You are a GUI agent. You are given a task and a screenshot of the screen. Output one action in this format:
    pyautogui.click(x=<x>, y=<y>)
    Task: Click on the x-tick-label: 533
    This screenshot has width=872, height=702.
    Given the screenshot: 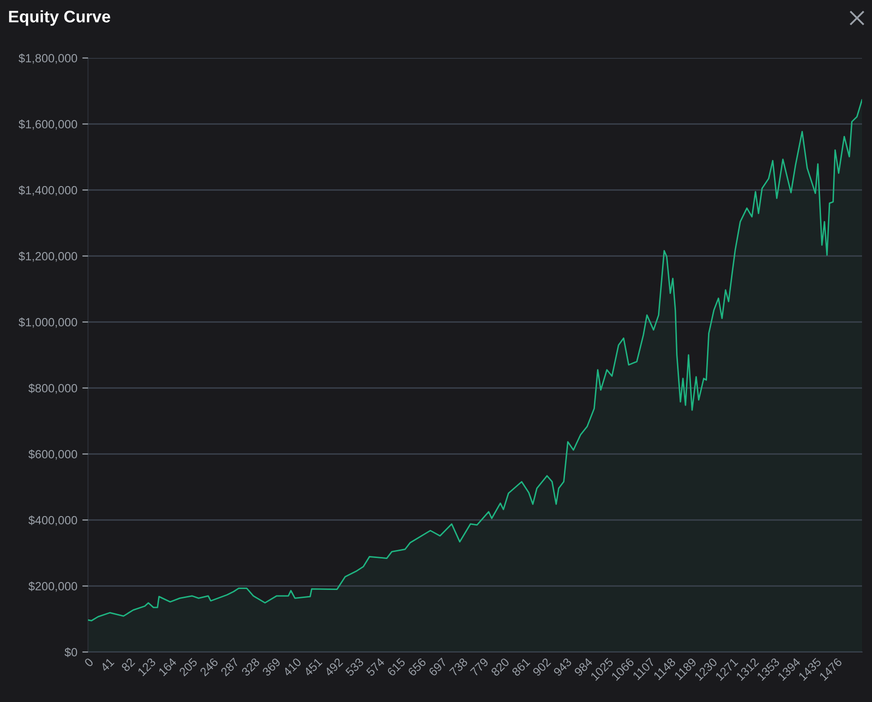 What is the action you would take?
    pyautogui.click(x=354, y=667)
    